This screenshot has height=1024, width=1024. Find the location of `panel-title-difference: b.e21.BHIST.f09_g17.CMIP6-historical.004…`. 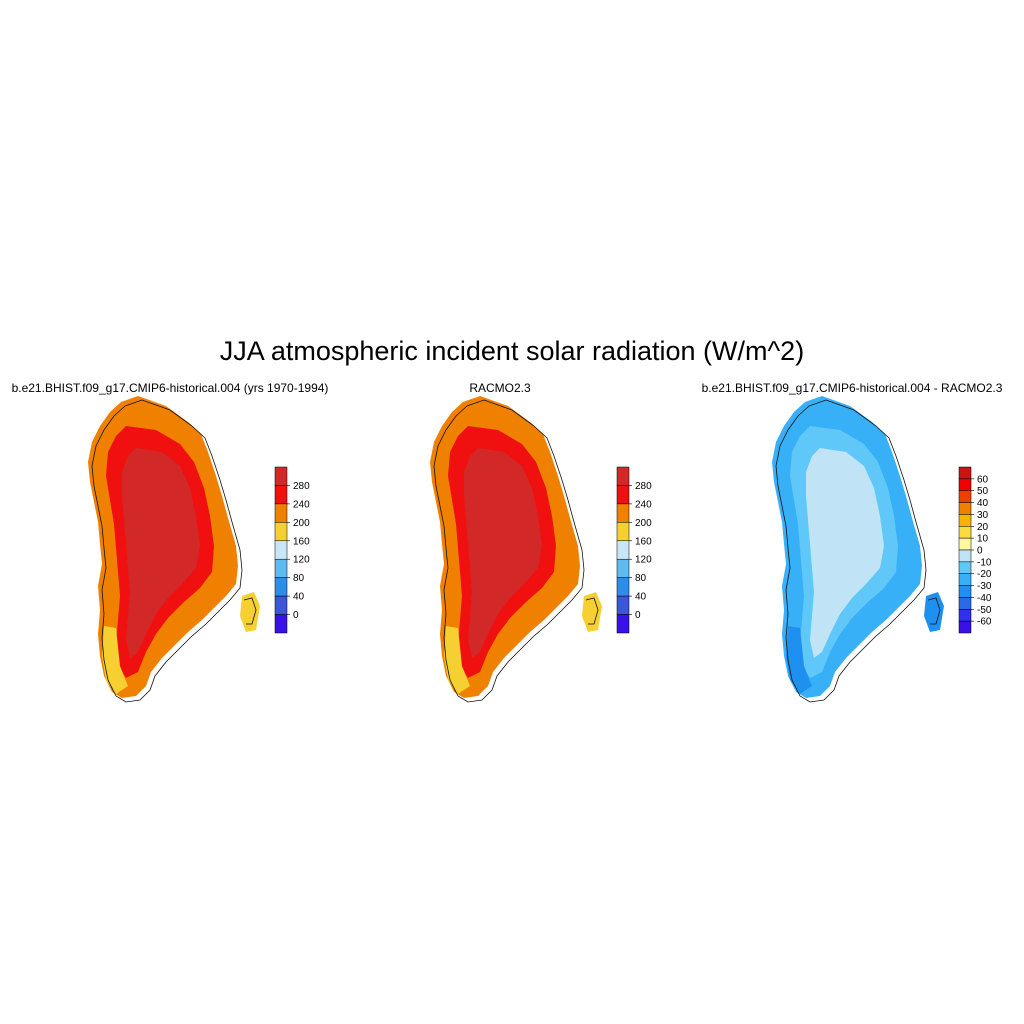

panel-title-difference: b.e21.BHIST.f09_g17.CMIP6-historical.004… is located at coordinates (852, 388).